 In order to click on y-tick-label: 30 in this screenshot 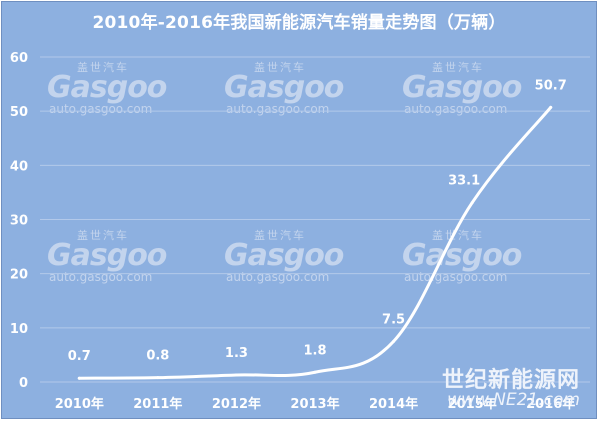, I will do `click(19, 221)`.